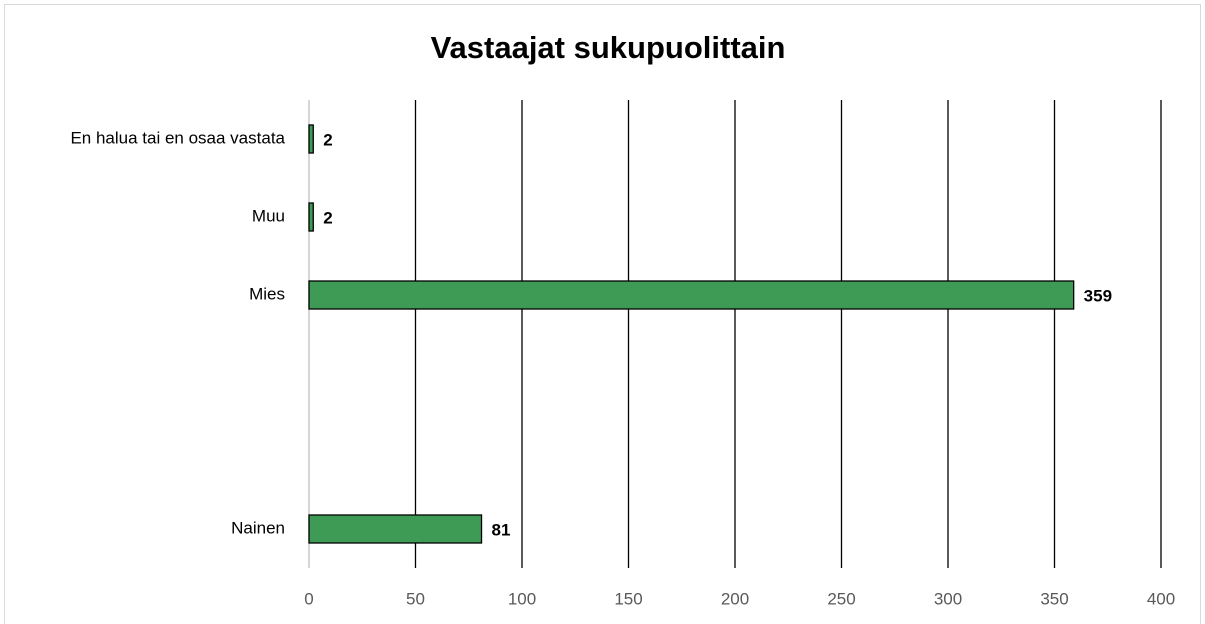 The width and height of the screenshot is (1205, 624). Describe the element at coordinates (267, 293) in the screenshot. I see `y-tick-label: Mies` at that location.